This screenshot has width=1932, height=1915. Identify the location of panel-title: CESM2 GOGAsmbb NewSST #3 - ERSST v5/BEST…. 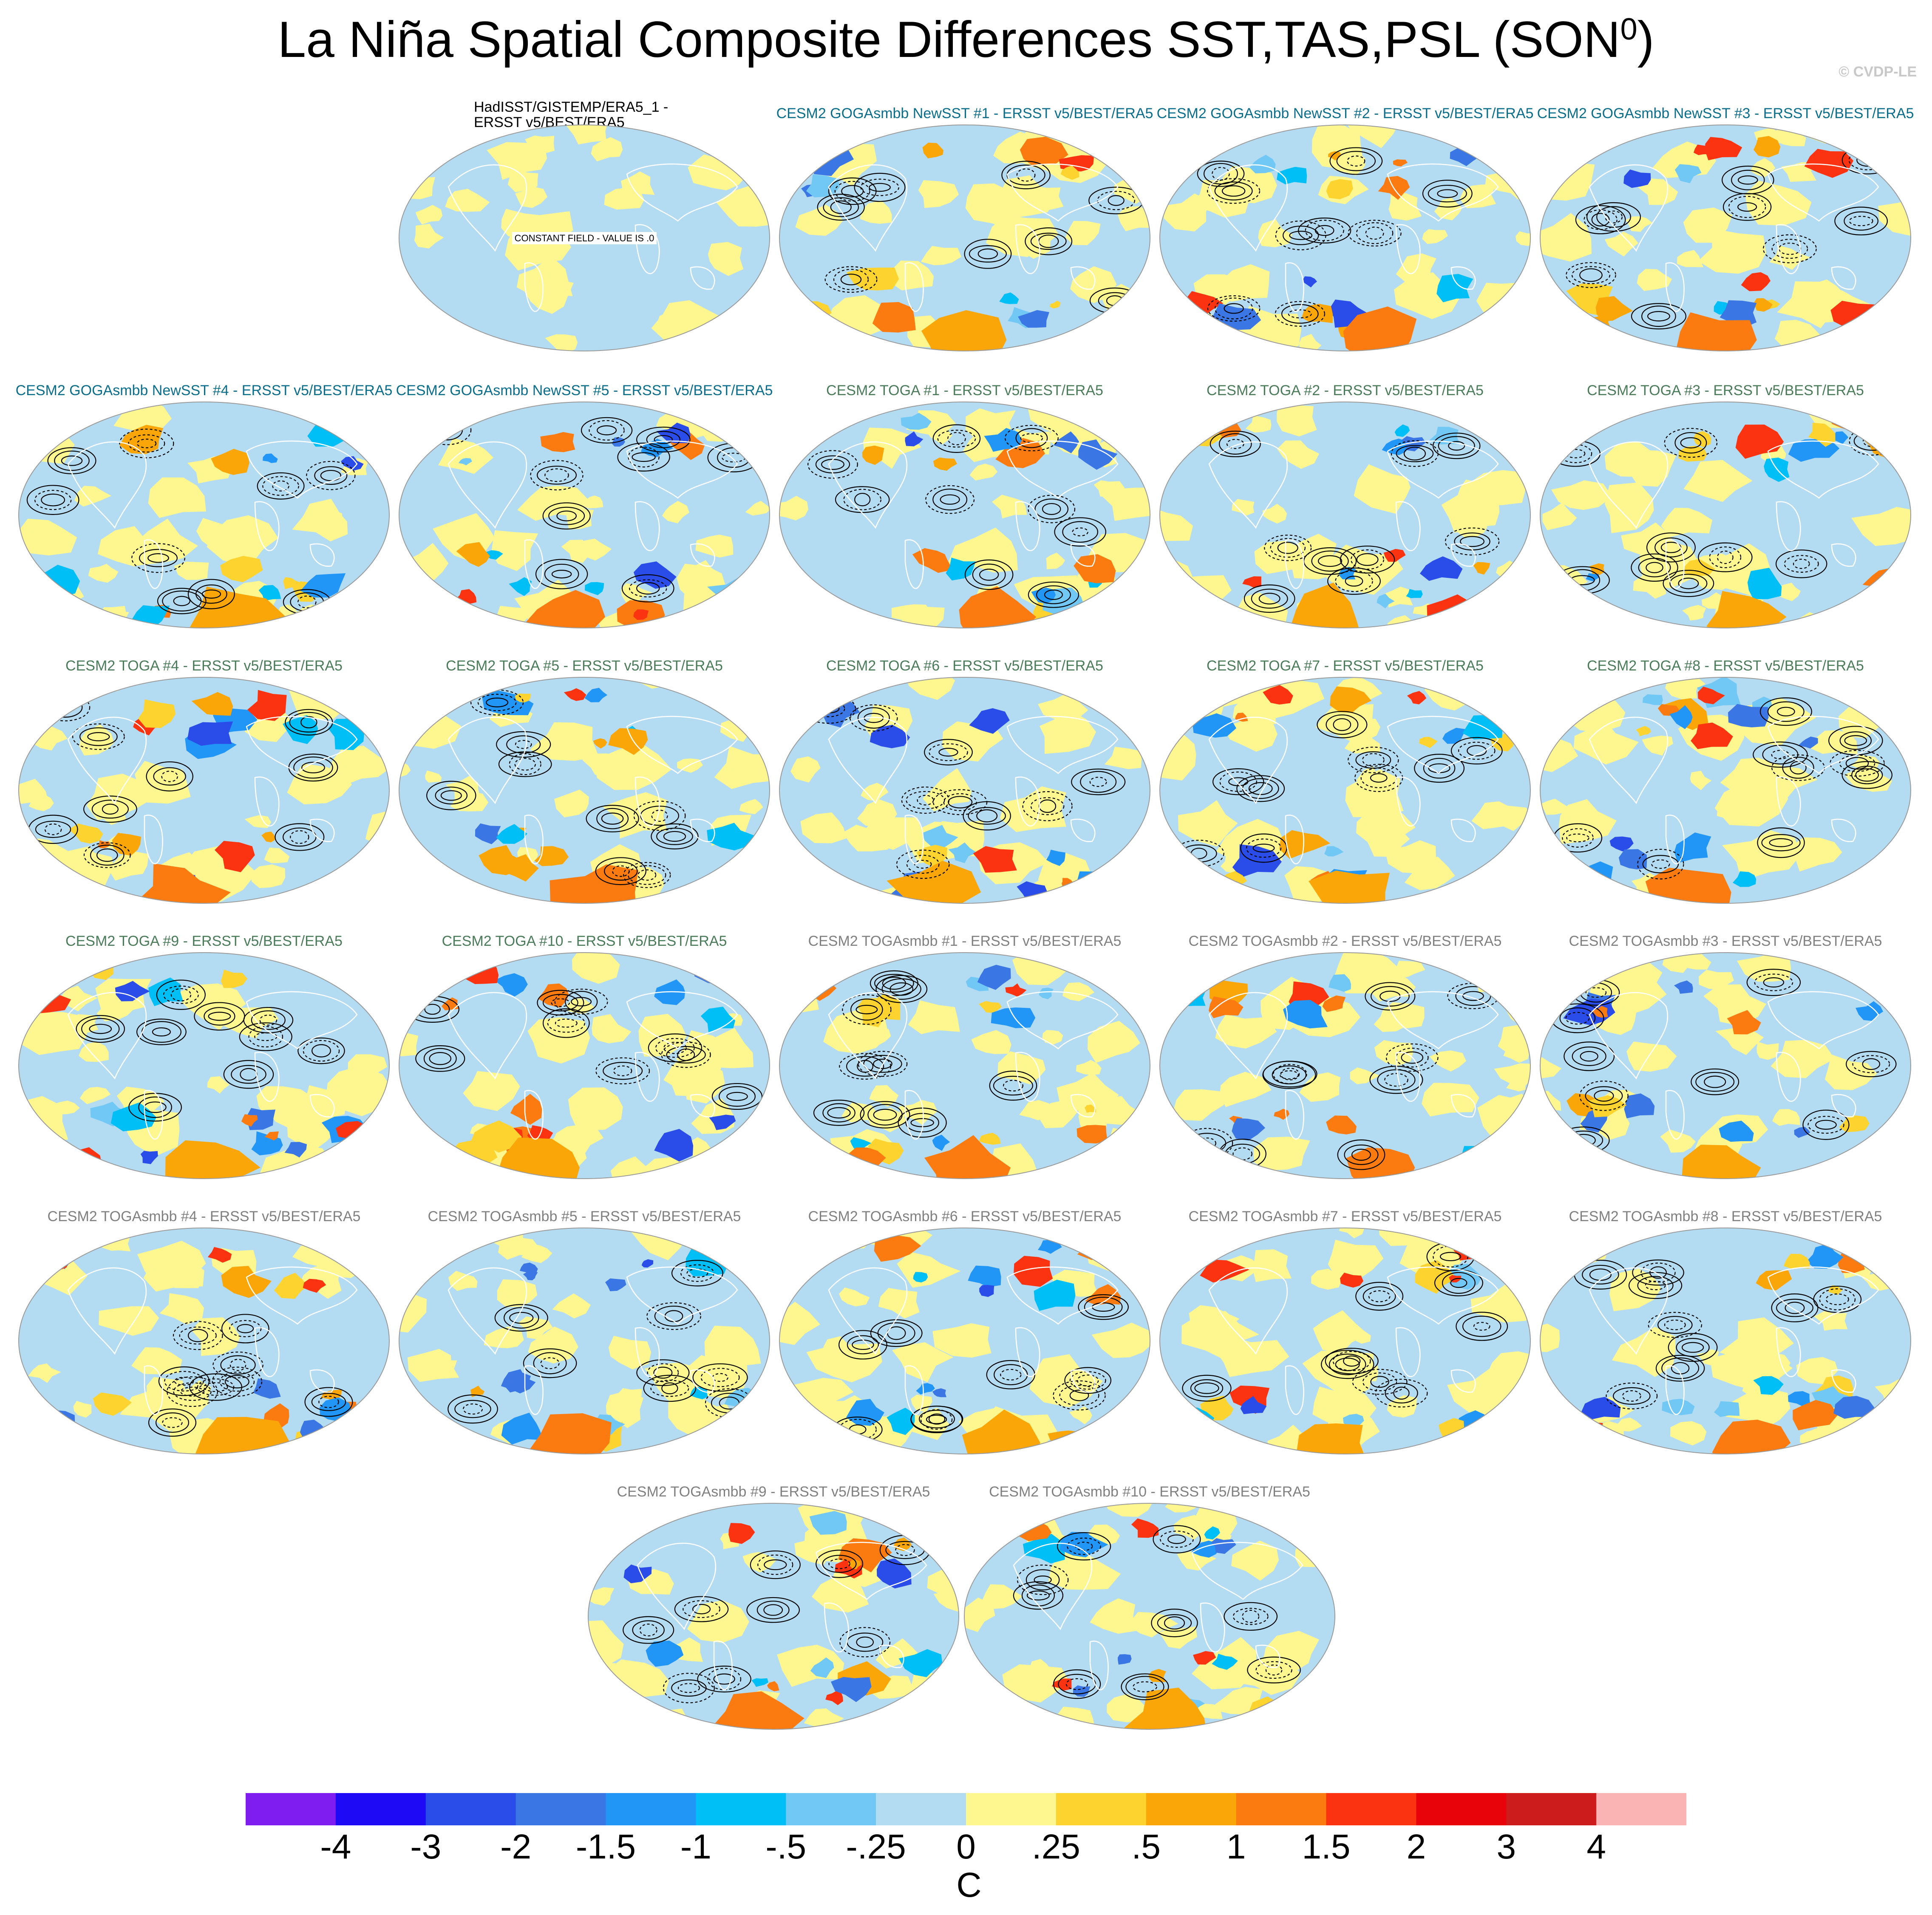
(1725, 113).